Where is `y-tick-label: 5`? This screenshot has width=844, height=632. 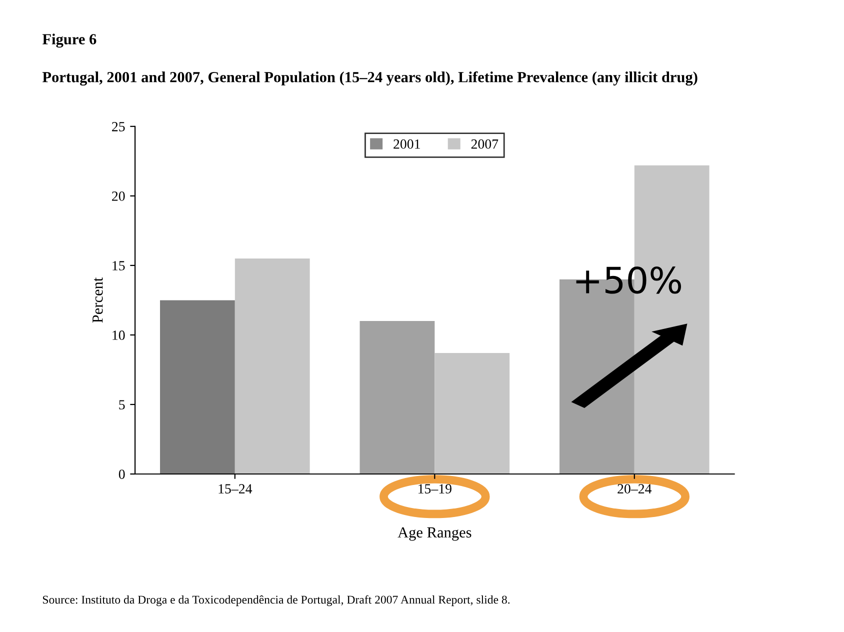
y-tick-label: 5 is located at coordinates (122, 405).